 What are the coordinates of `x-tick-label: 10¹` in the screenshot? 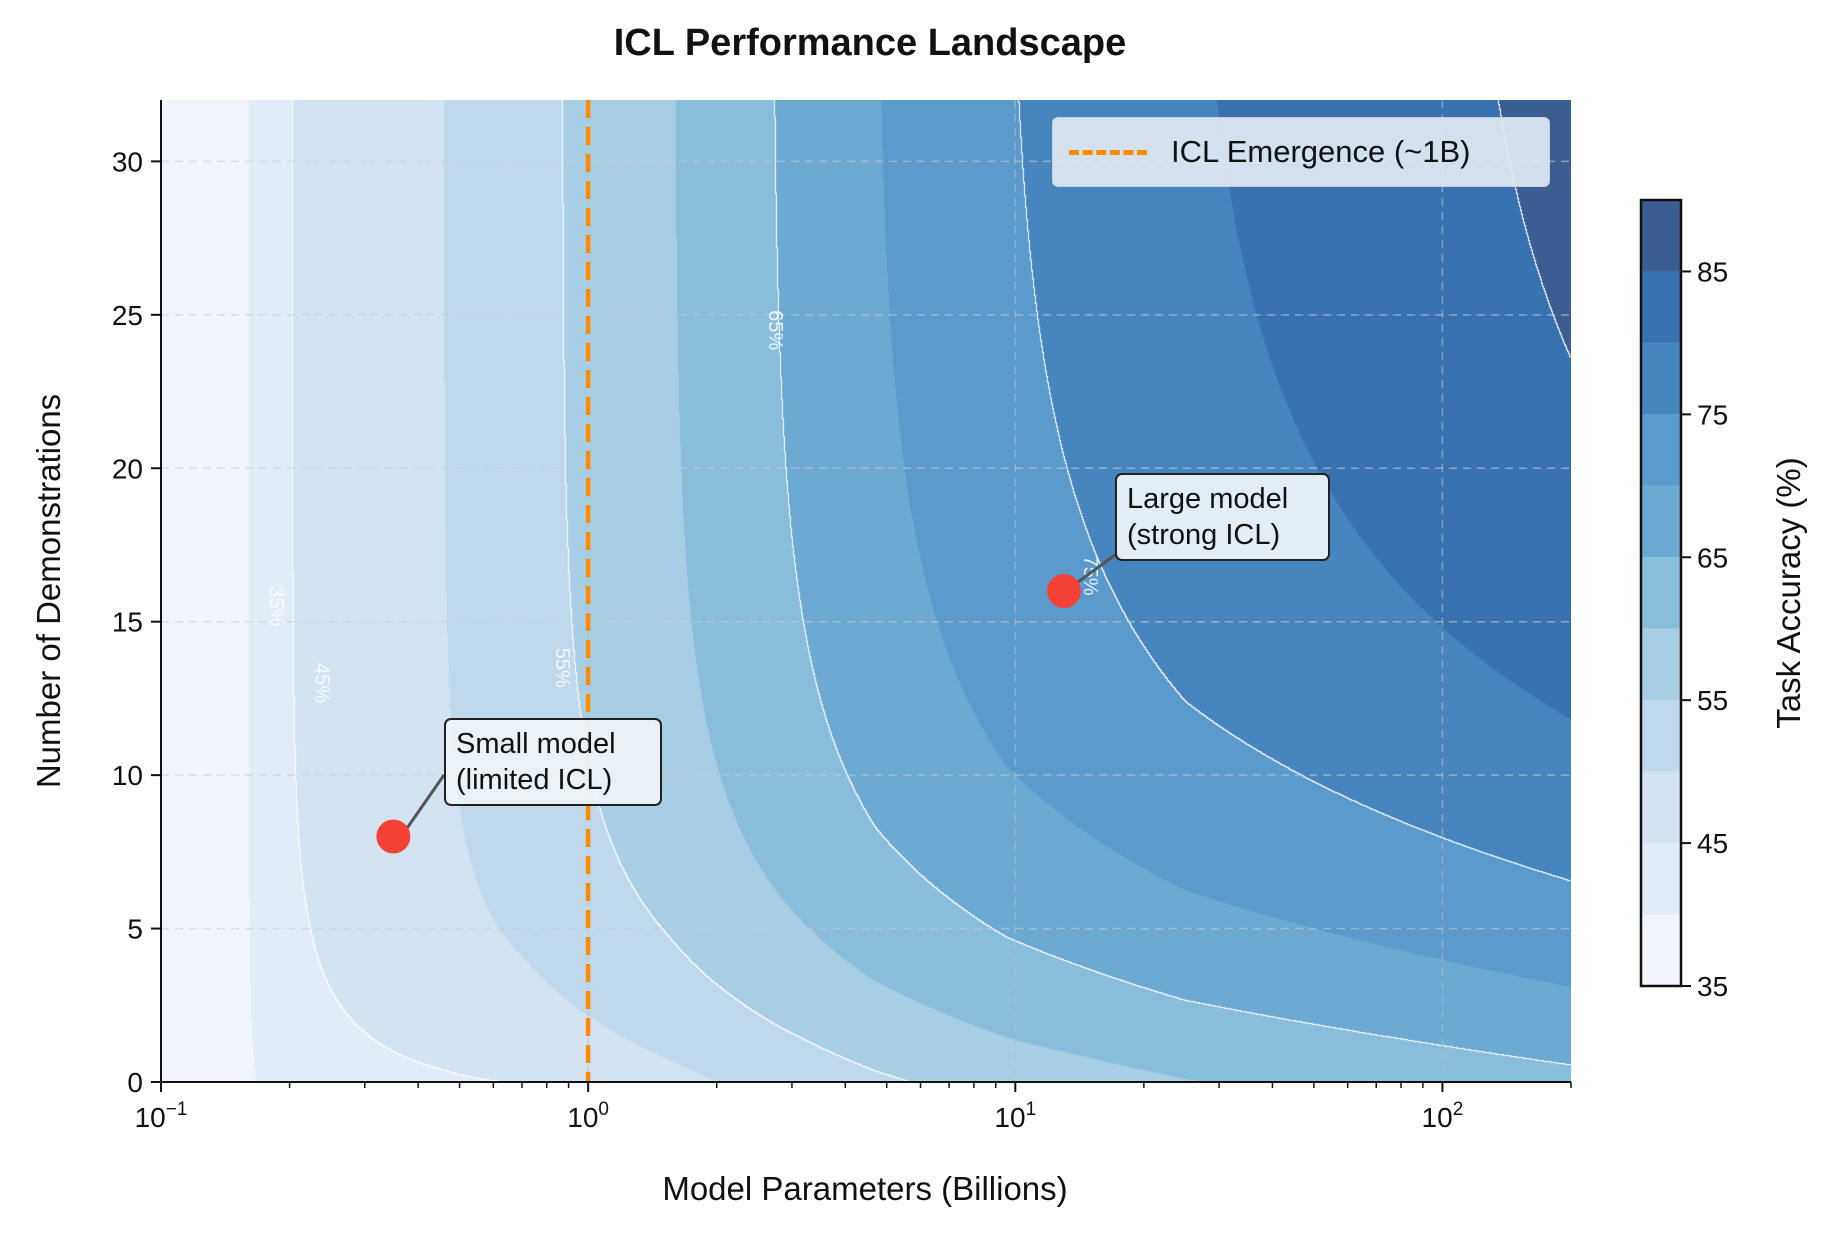 It's located at (1015, 1116).